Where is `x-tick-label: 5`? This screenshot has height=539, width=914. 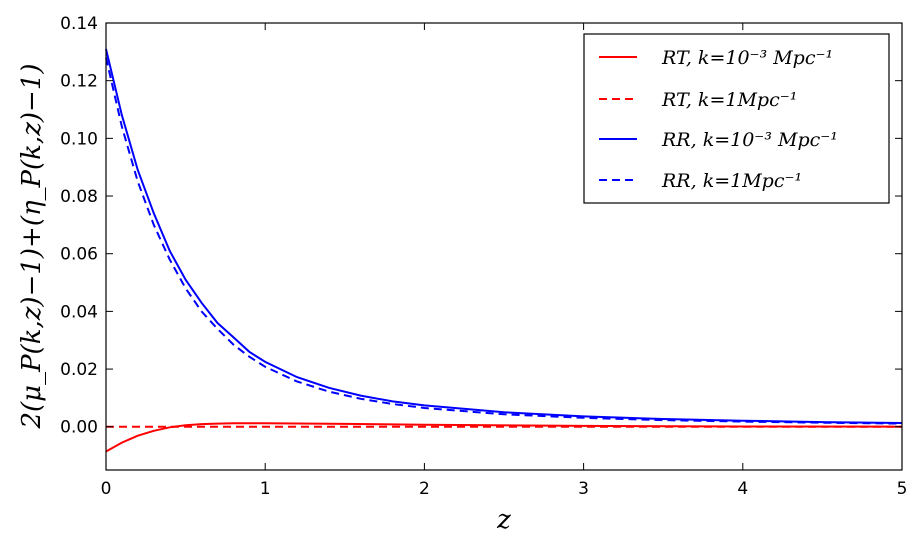 x-tick-label: 5 is located at coordinates (902, 489).